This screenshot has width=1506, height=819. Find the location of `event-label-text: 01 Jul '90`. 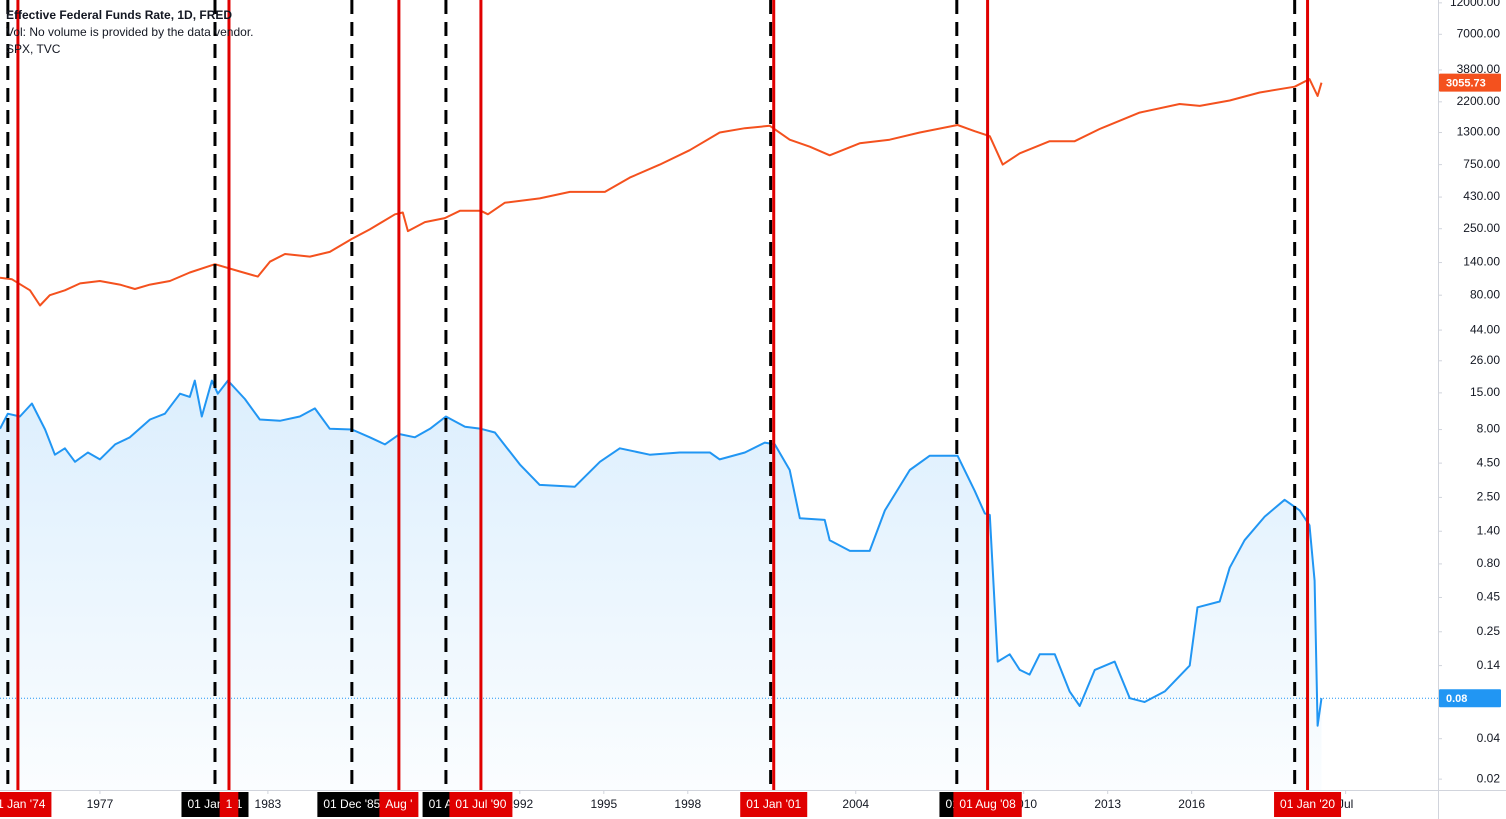

event-label-text: 01 Jul '90 is located at coordinates (480, 804).